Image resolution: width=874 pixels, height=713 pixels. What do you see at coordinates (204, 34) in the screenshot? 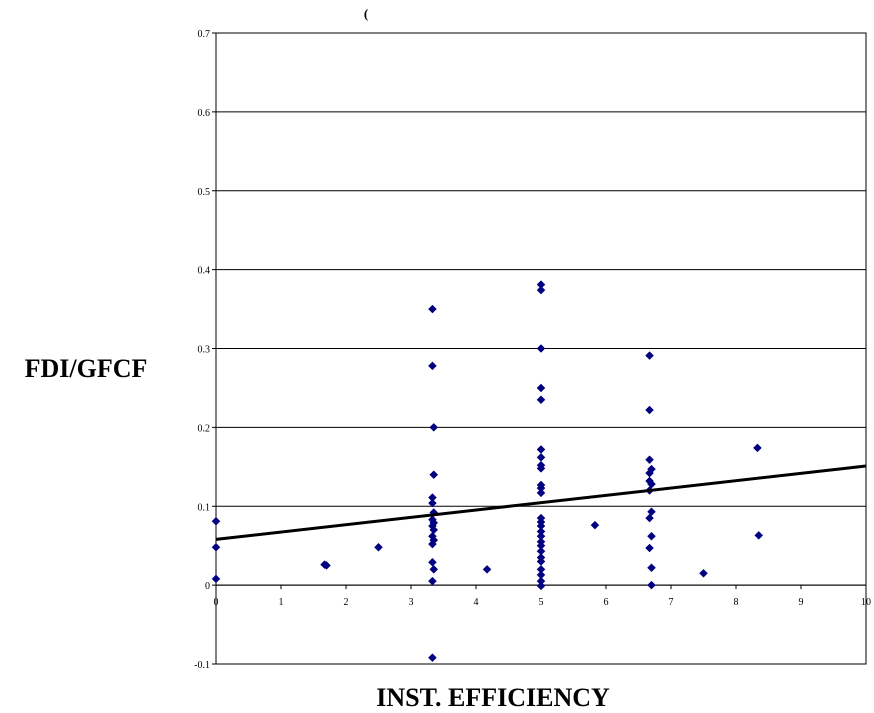
I see `y-tick-label: 0.7` at bounding box center [204, 34].